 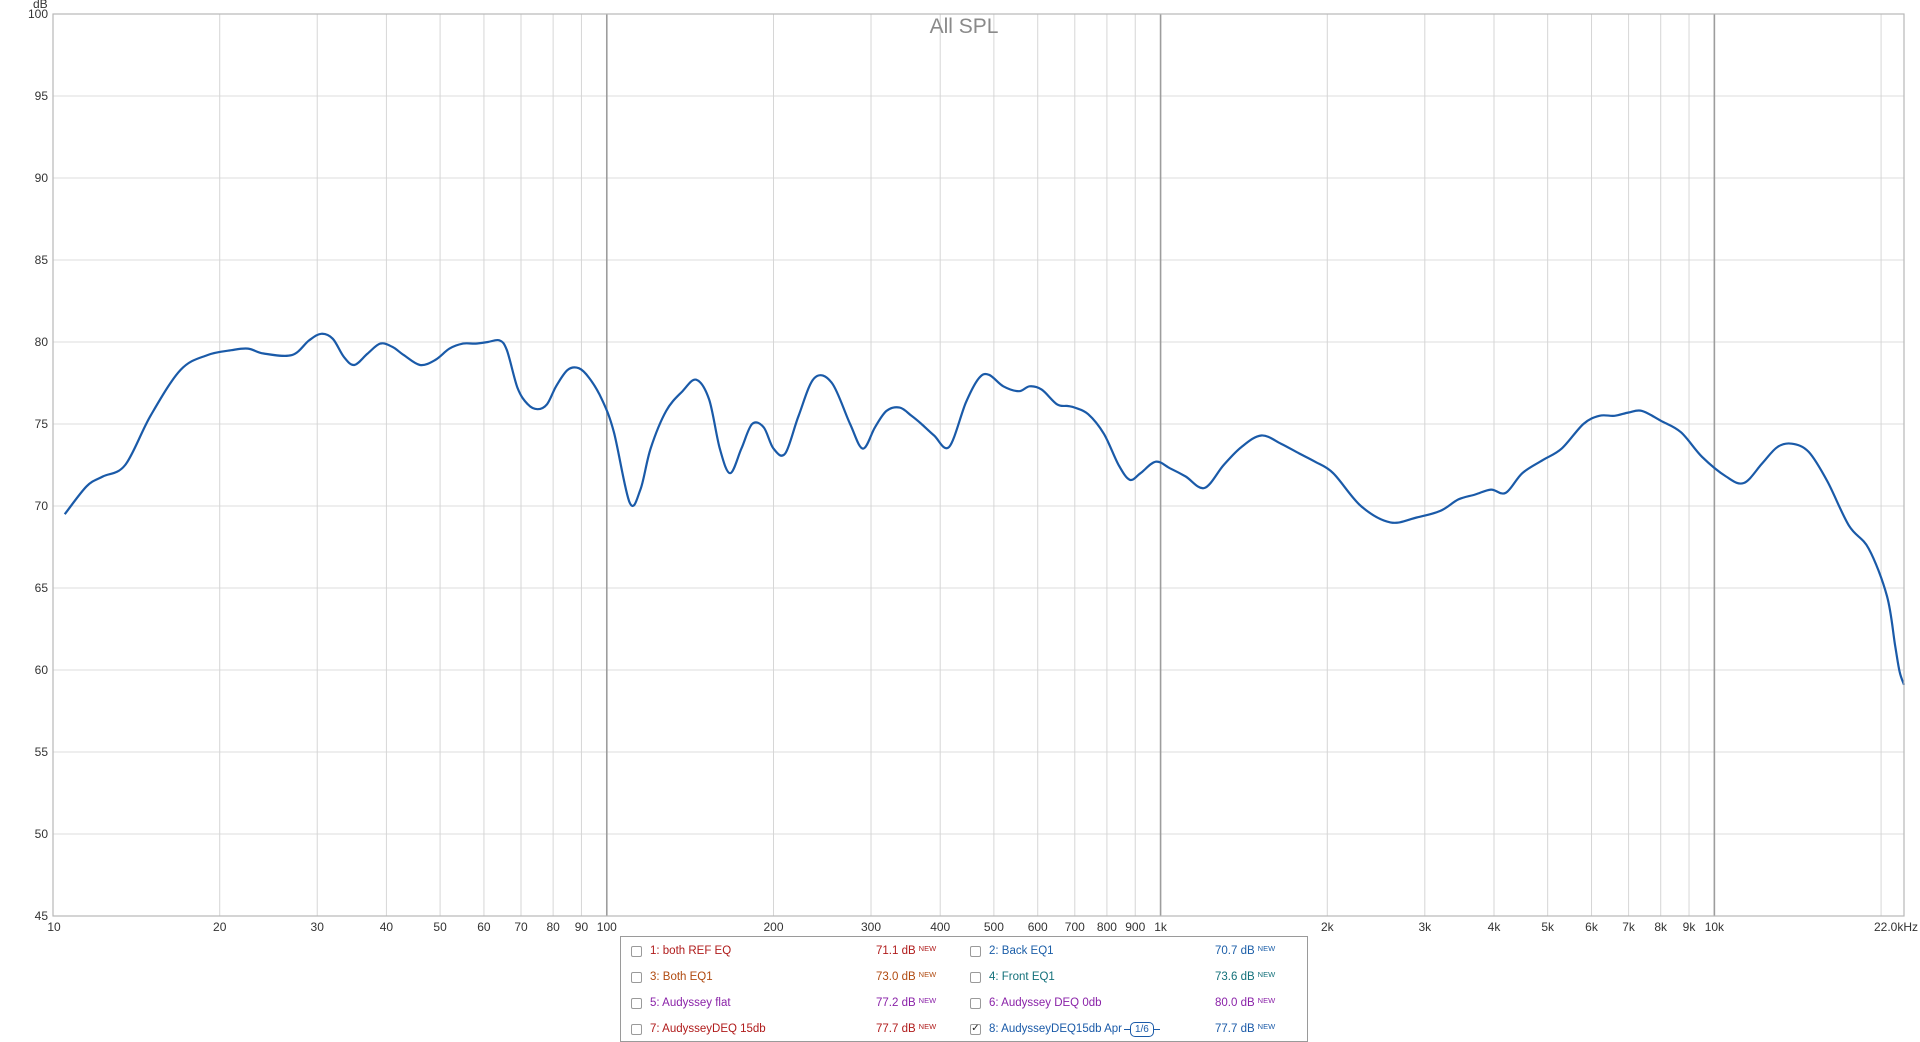 I want to click on legend-label-2: 2: Back EQ1, so click(x=1021, y=951).